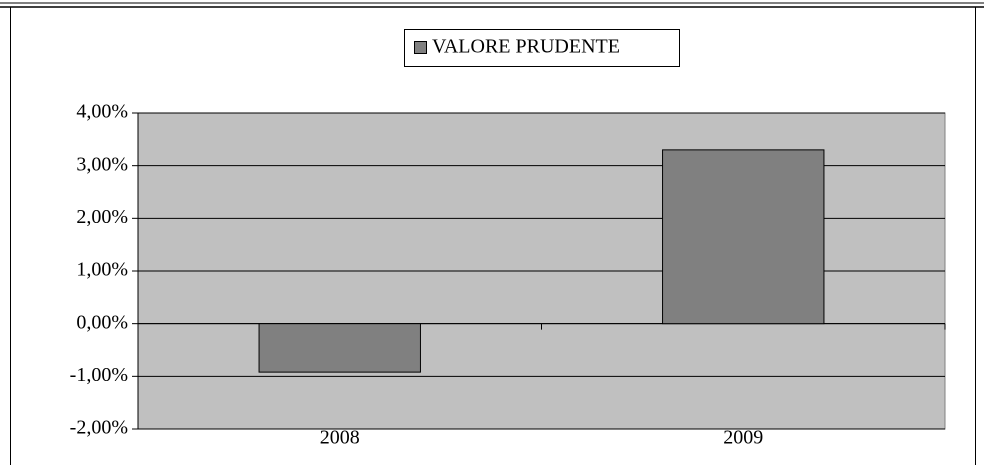 The height and width of the screenshot is (465, 984). Describe the element at coordinates (99, 375) in the screenshot. I see `y-tick-label: -1,00%` at that location.